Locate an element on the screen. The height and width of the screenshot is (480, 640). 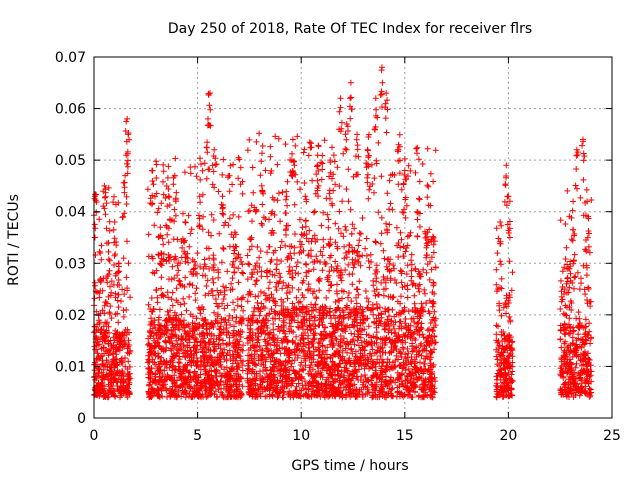
y-tick-label: 0.06 is located at coordinates (70, 110).